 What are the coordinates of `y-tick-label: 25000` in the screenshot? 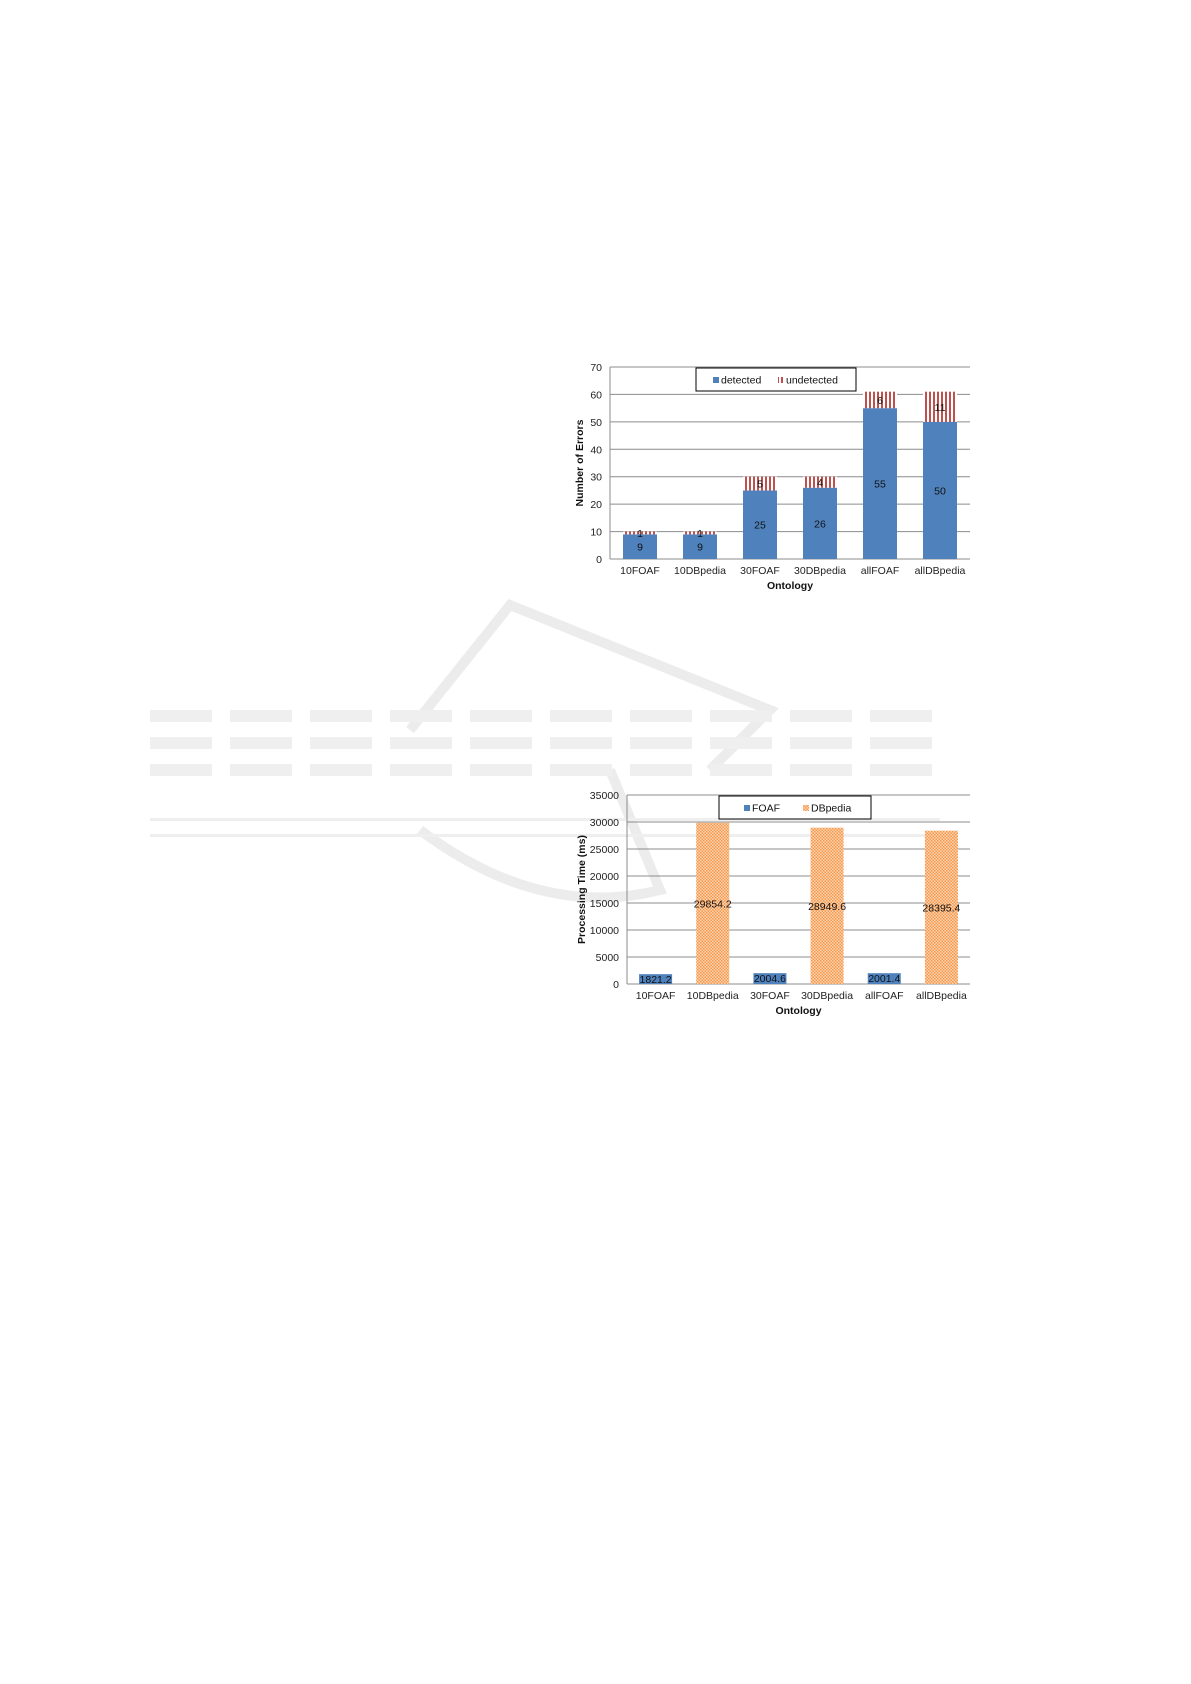 It's located at (604, 850).